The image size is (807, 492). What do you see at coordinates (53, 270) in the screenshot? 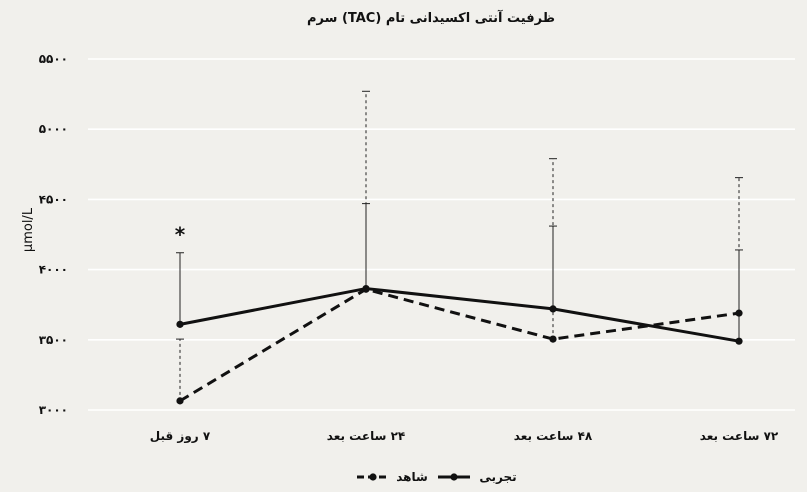
I see `y-tick-label: ۴۰۰۰` at bounding box center [53, 270].